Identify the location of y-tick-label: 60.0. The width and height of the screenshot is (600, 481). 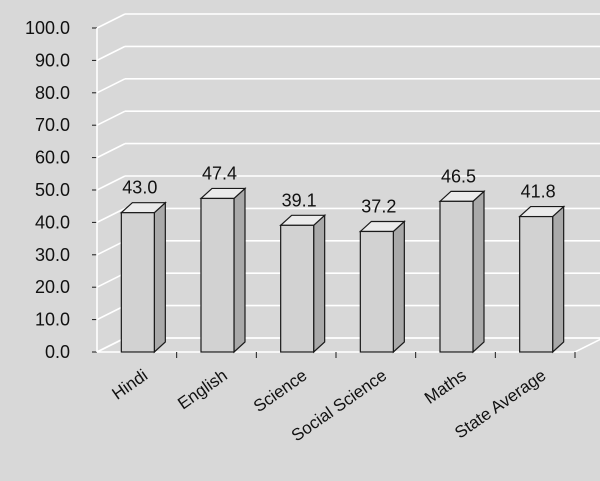
(52, 158).